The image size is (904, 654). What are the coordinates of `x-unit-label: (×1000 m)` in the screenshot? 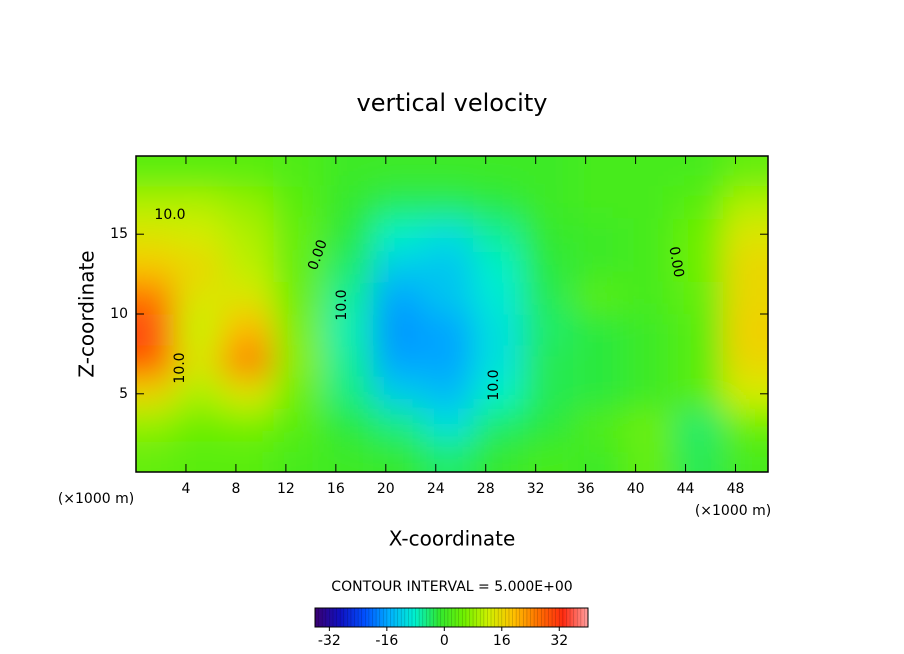 It's located at (733, 511).